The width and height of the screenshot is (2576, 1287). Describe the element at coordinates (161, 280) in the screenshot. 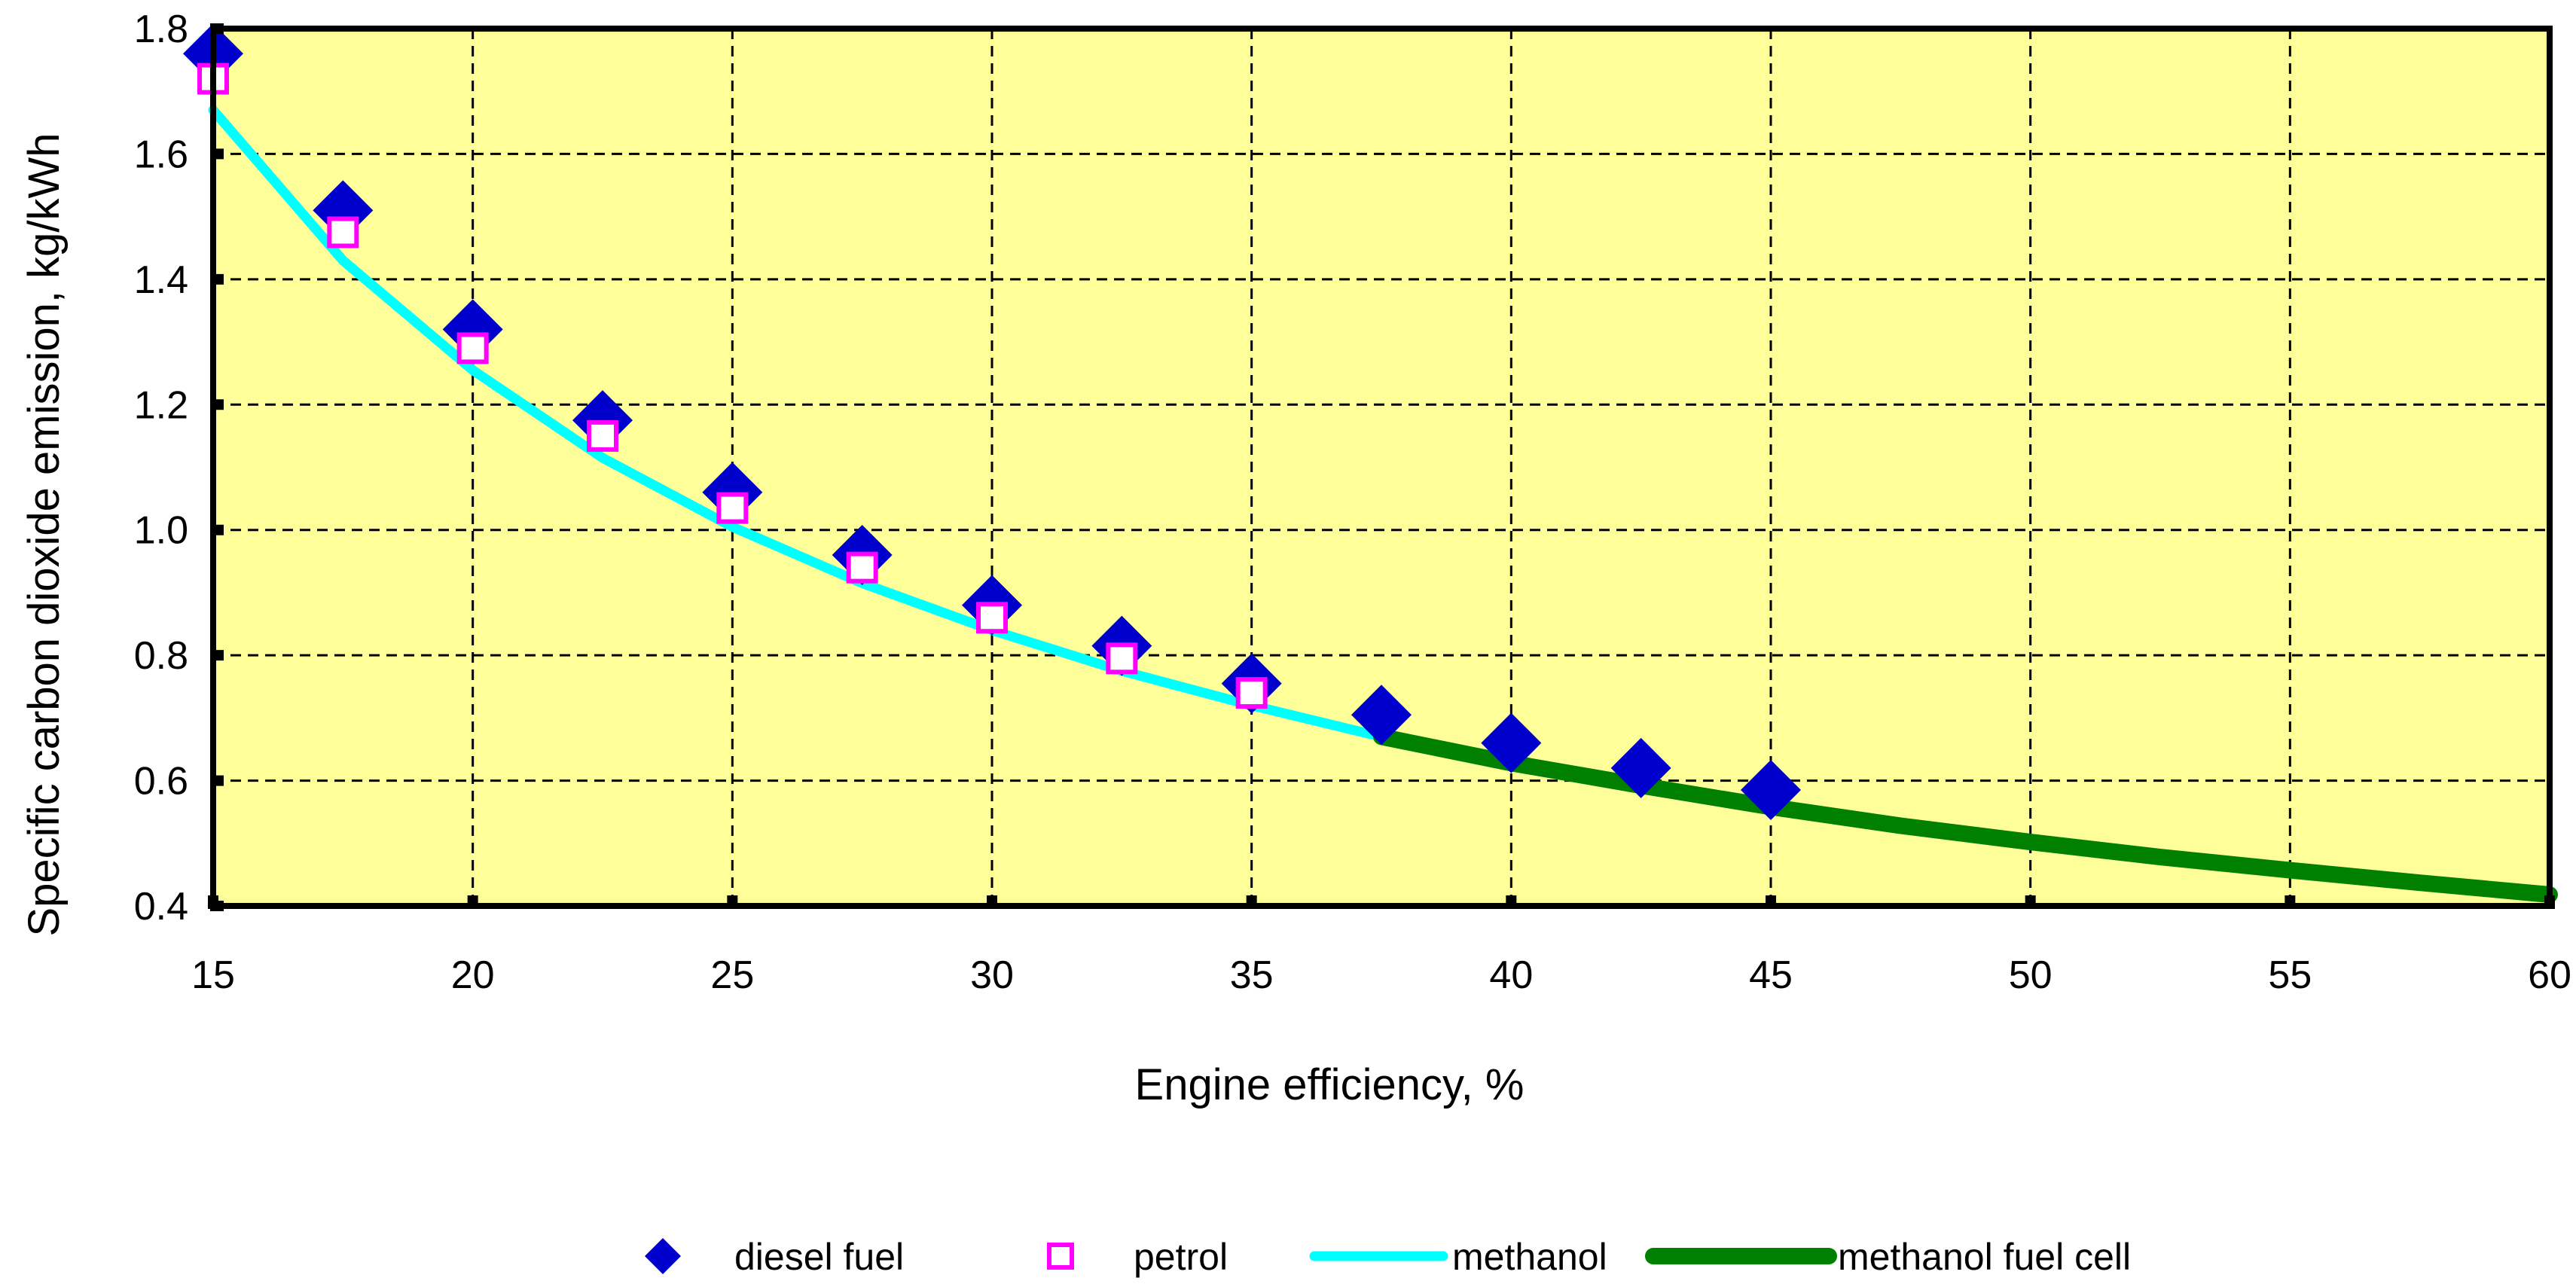

I see `y-tick-label: 1.4` at that location.